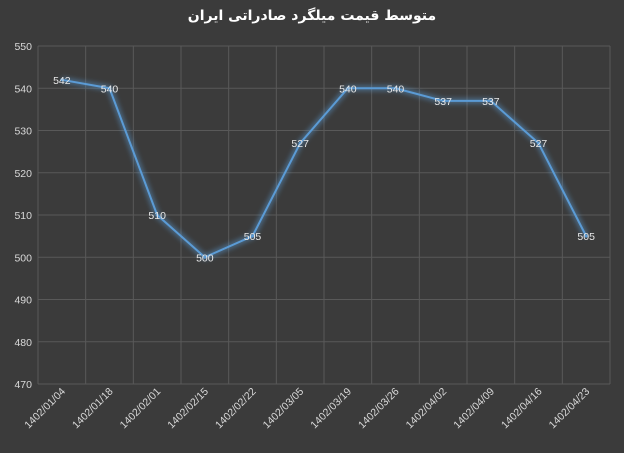 Image resolution: width=624 pixels, height=453 pixels. Describe the element at coordinates (23, 47) in the screenshot. I see `y-tick-label: 550` at that location.